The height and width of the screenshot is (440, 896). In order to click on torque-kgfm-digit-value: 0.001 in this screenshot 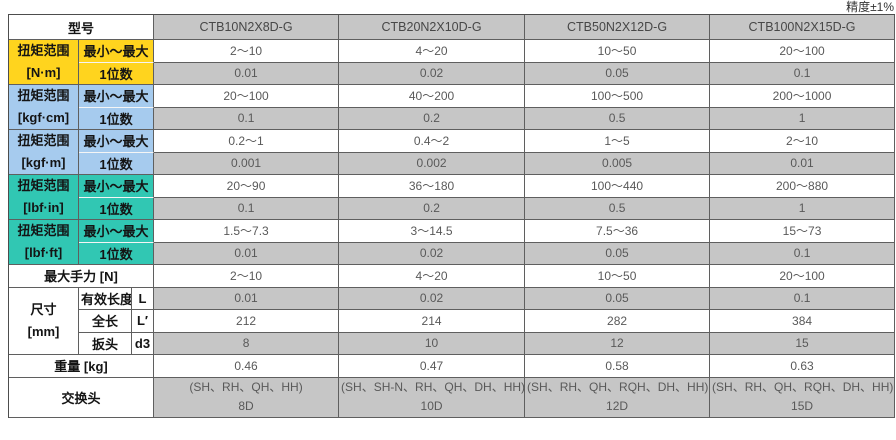, I will do `click(247, 163)`.